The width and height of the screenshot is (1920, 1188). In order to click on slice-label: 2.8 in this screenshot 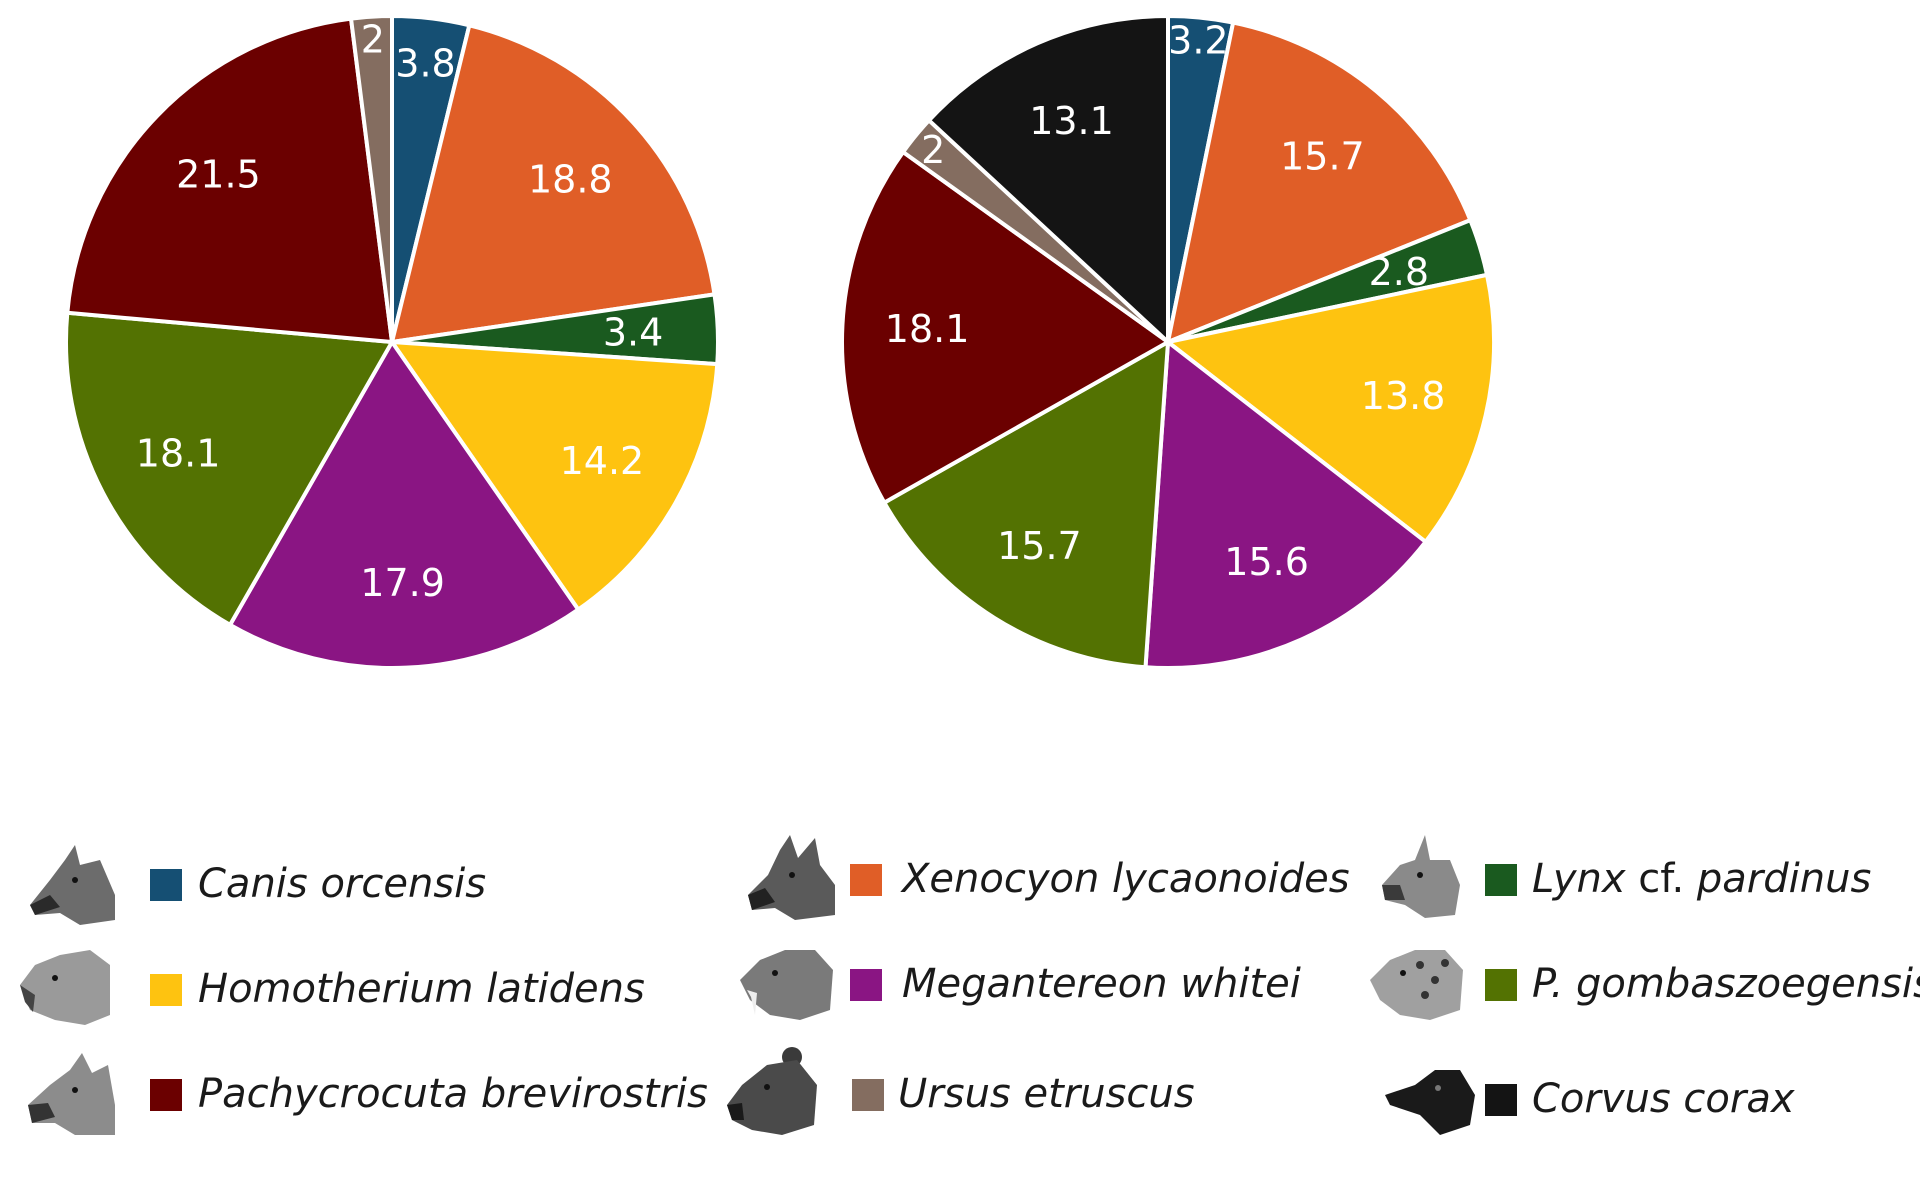, I will do `click(1399, 272)`.